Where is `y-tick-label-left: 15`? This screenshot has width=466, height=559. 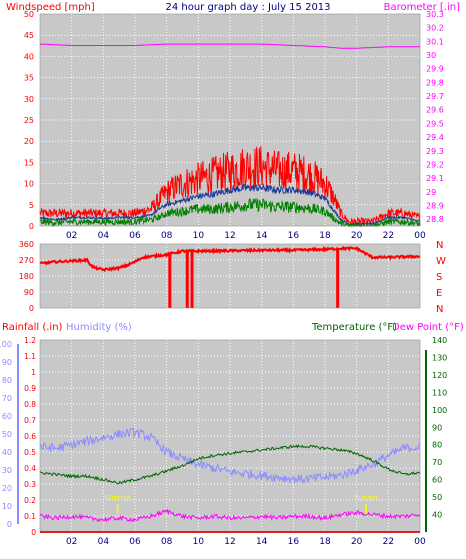 y-tick-label-left: 15 is located at coordinates (29, 162).